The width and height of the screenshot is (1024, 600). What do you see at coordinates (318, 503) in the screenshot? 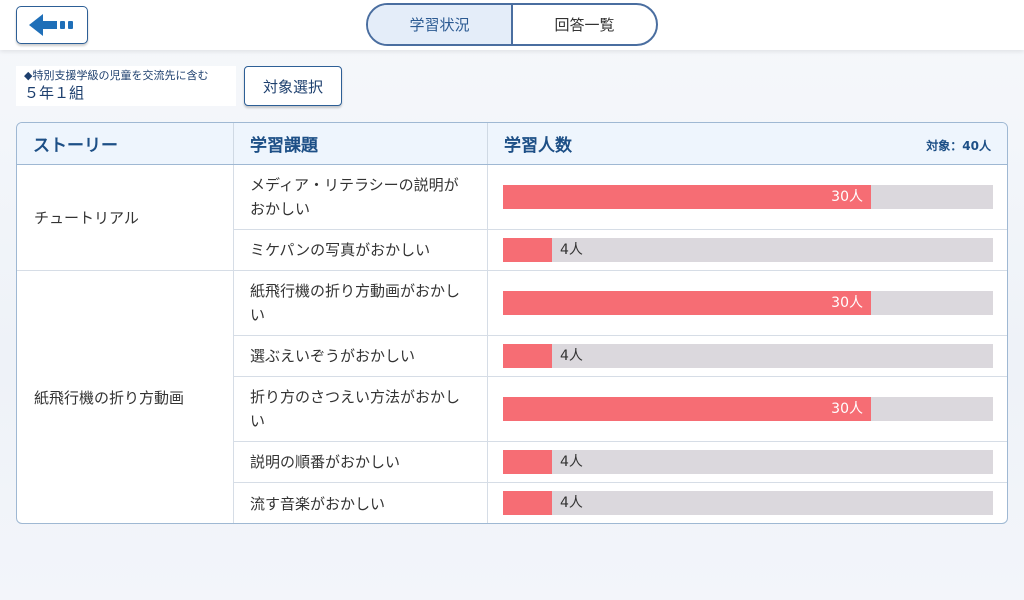
I see `task-cell: 流す音楽がおかしい` at bounding box center [318, 503].